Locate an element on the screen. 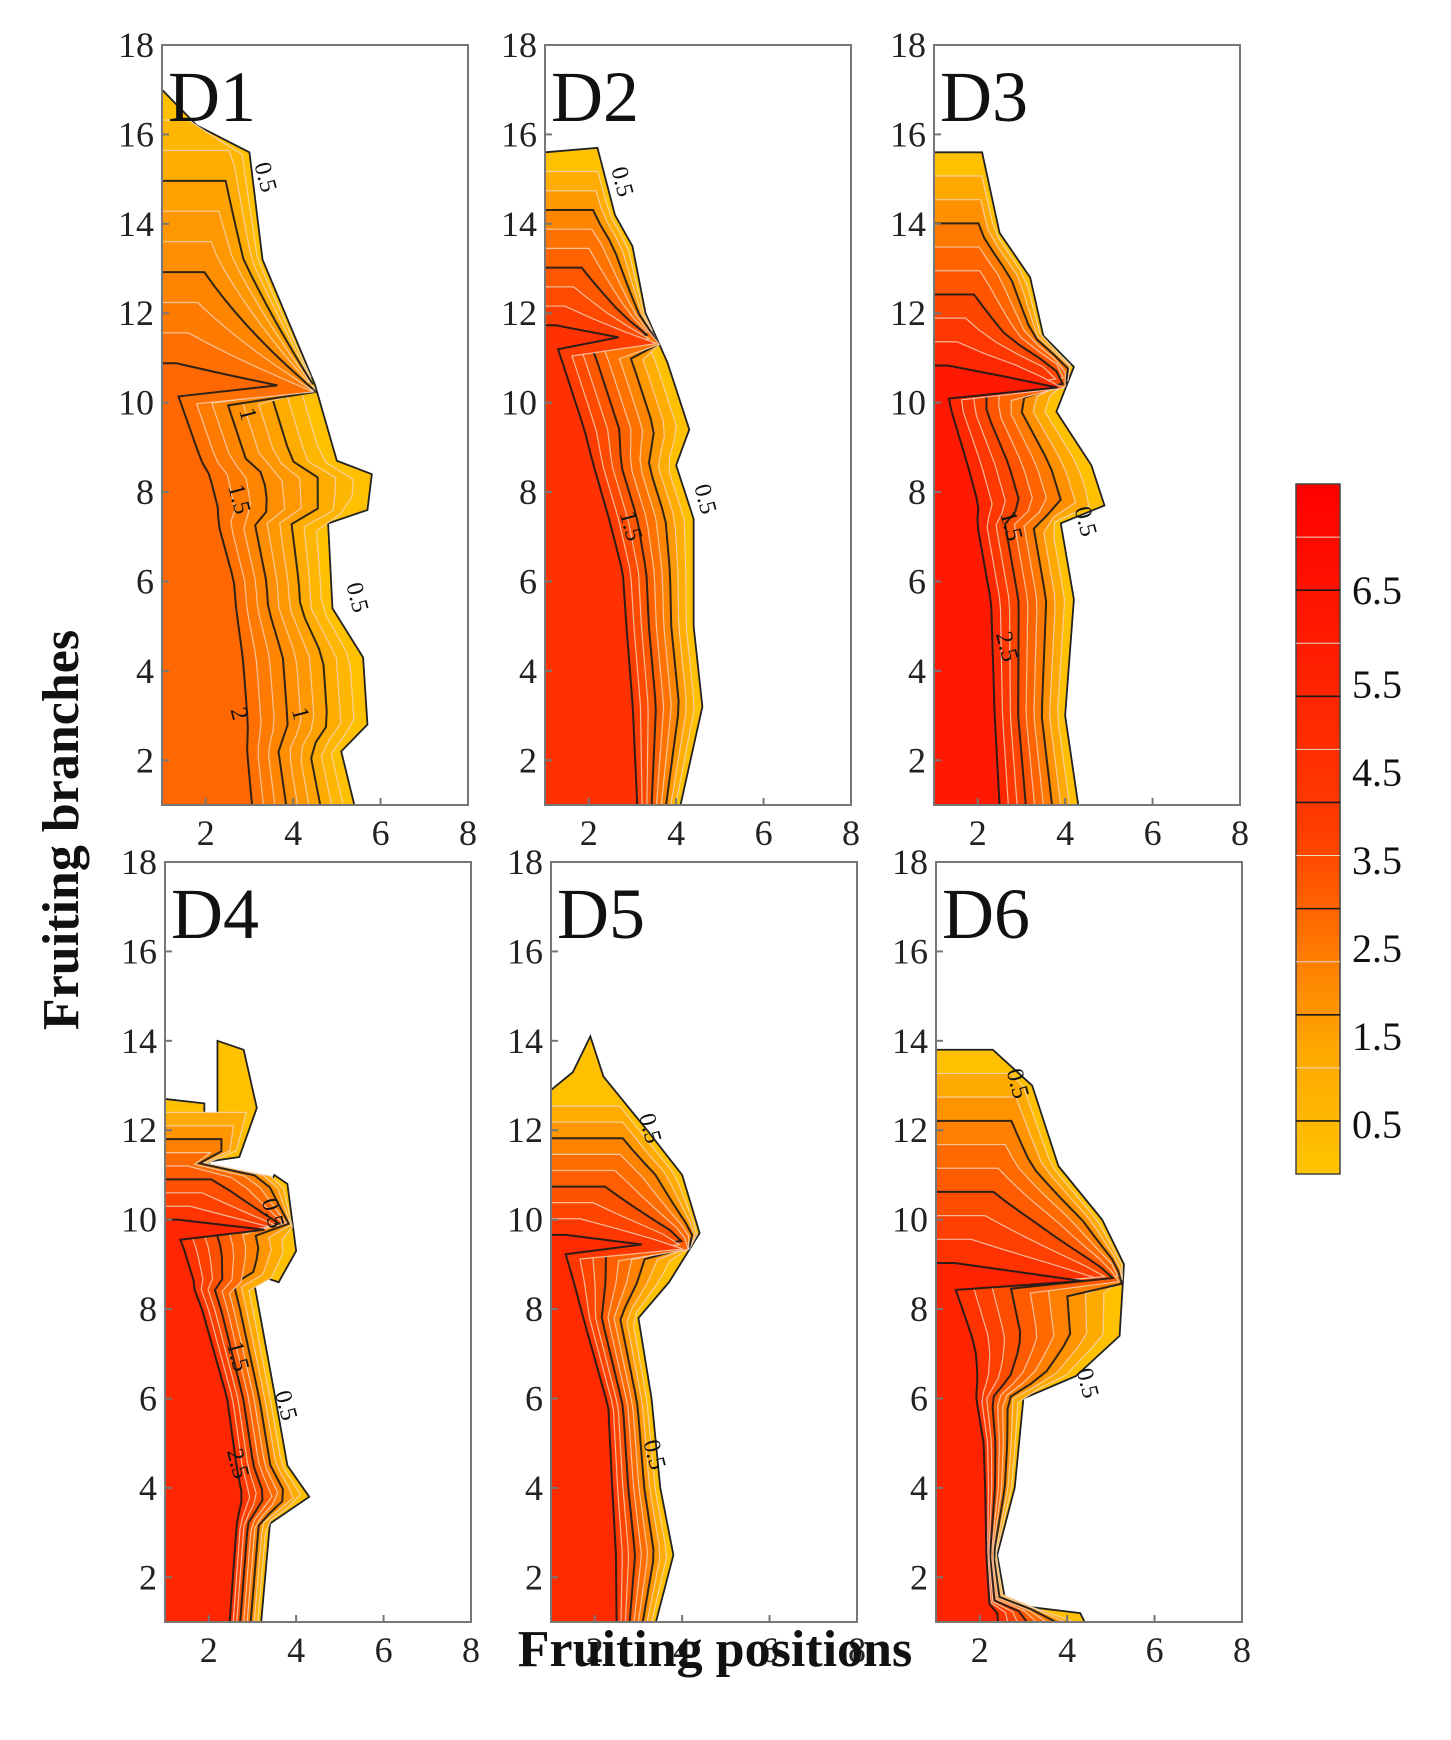  colorbar-label: 0.5 is located at coordinates (1377, 1124).